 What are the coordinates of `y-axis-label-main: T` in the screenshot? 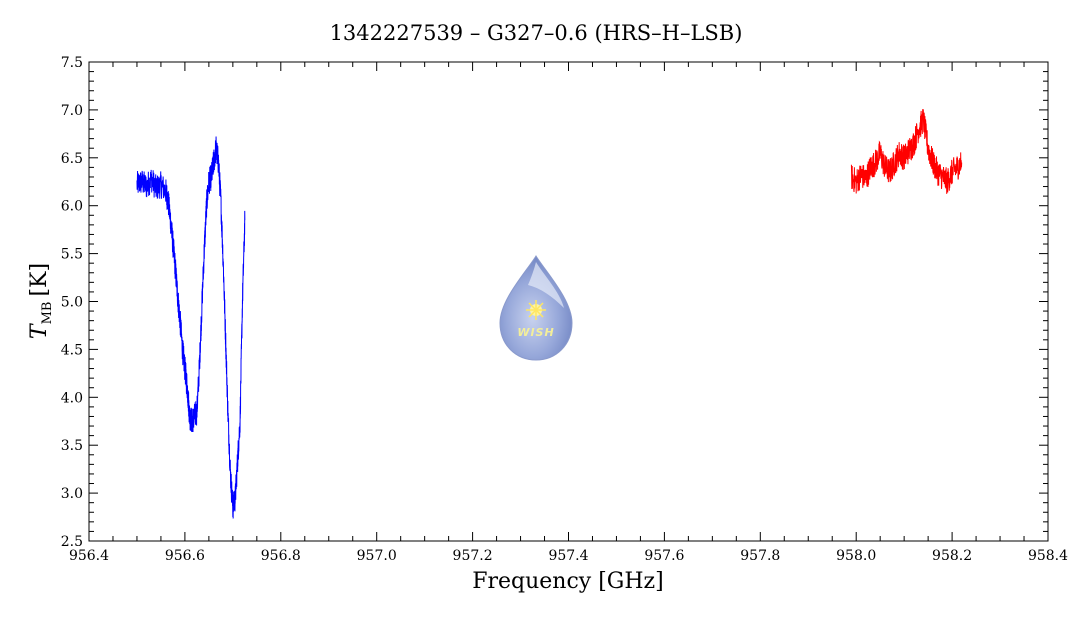 It's located at (39, 330).